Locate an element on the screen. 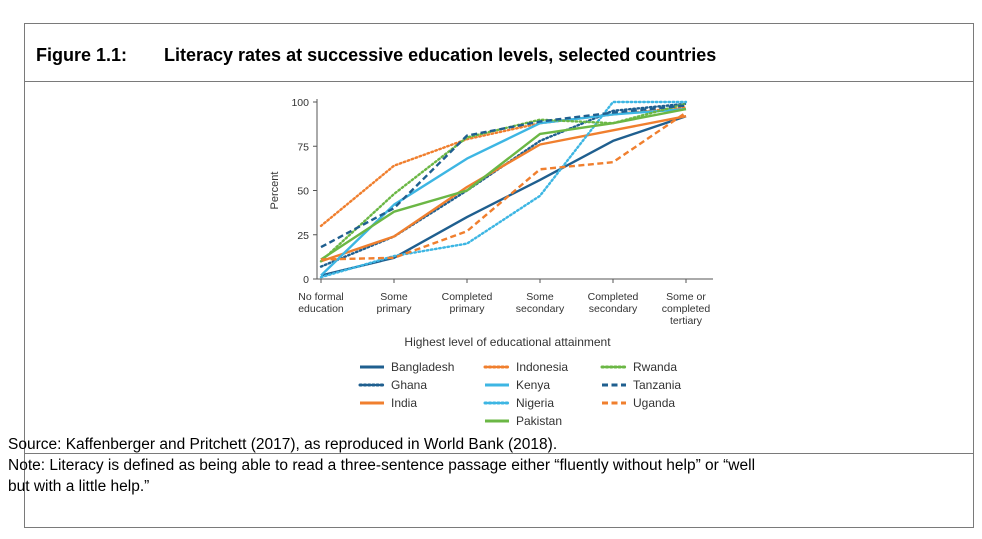 This screenshot has width=982, height=539. legend-item-nigeria: Nigeria is located at coordinates (518, 403).